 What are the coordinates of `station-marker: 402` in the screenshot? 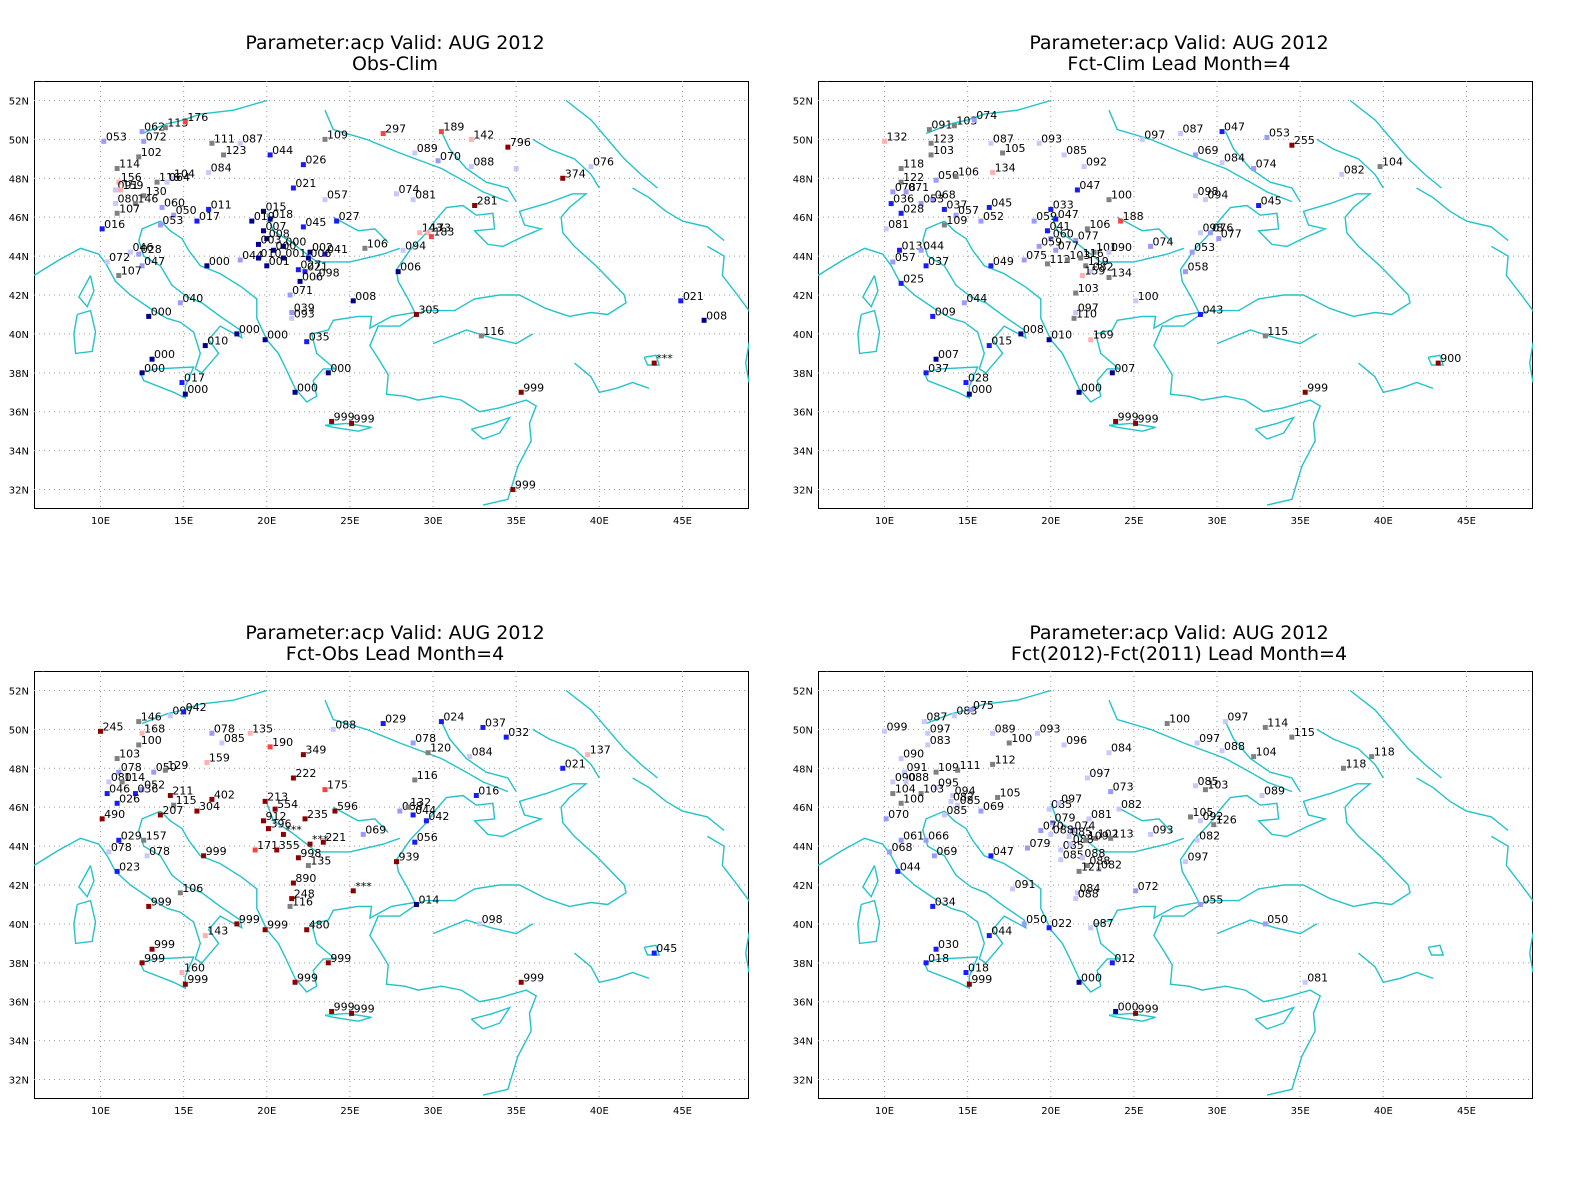 It's located at (222, 795).